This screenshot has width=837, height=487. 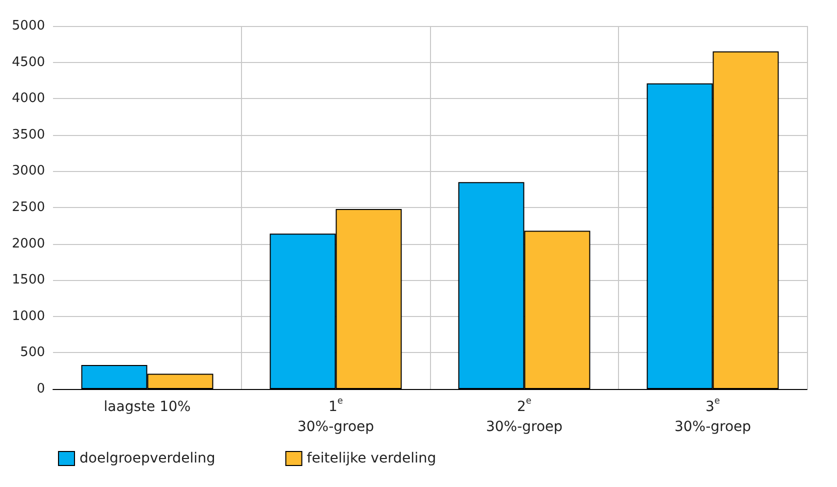 I want to click on y-tick-label: 2000, so click(x=28, y=244).